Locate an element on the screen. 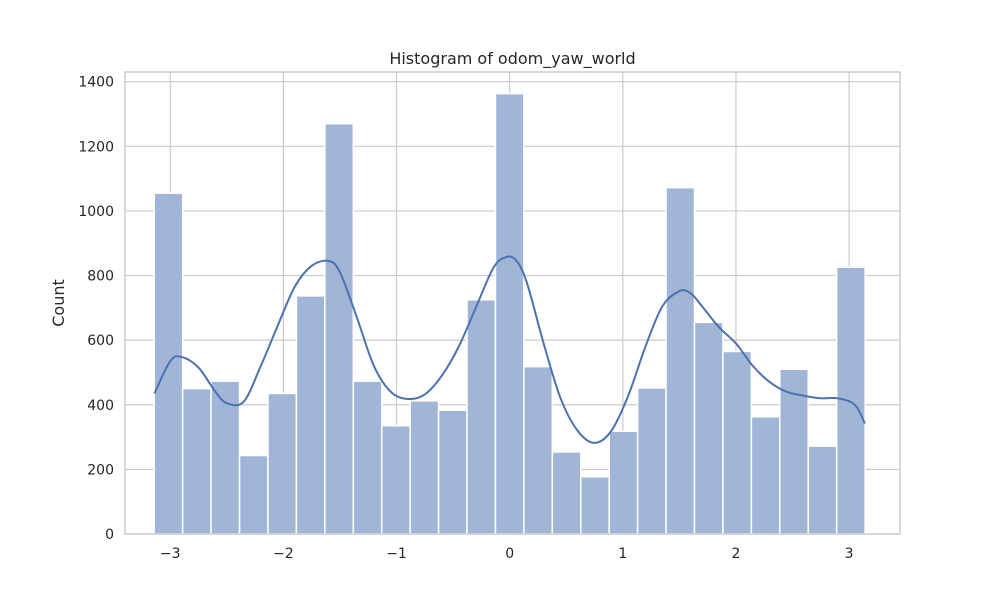  x-axis-ticks: −3 −2 −1 0 1 2 3 is located at coordinates (507, 554).